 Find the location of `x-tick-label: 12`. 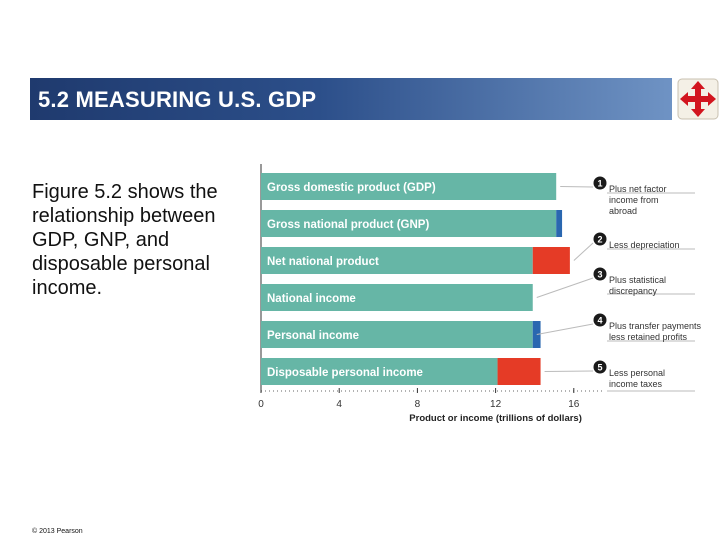

x-tick-label: 12 is located at coordinates (496, 404).